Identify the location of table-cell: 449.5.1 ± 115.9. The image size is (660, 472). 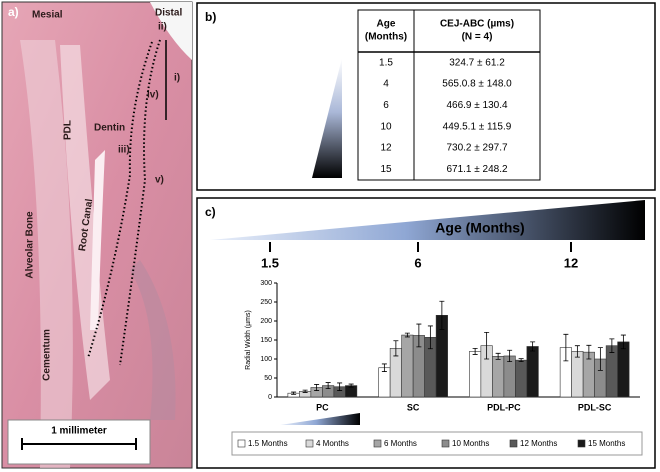
(477, 126).